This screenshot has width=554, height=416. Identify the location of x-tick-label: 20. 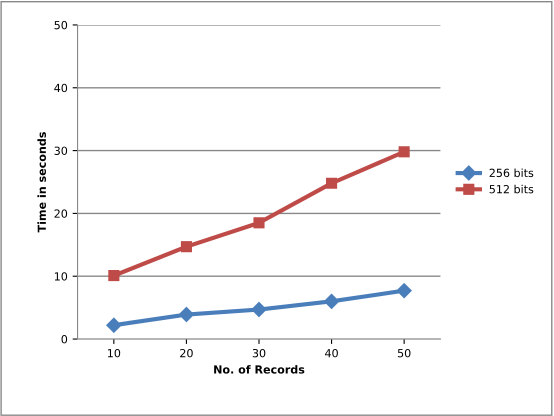
(186, 353).